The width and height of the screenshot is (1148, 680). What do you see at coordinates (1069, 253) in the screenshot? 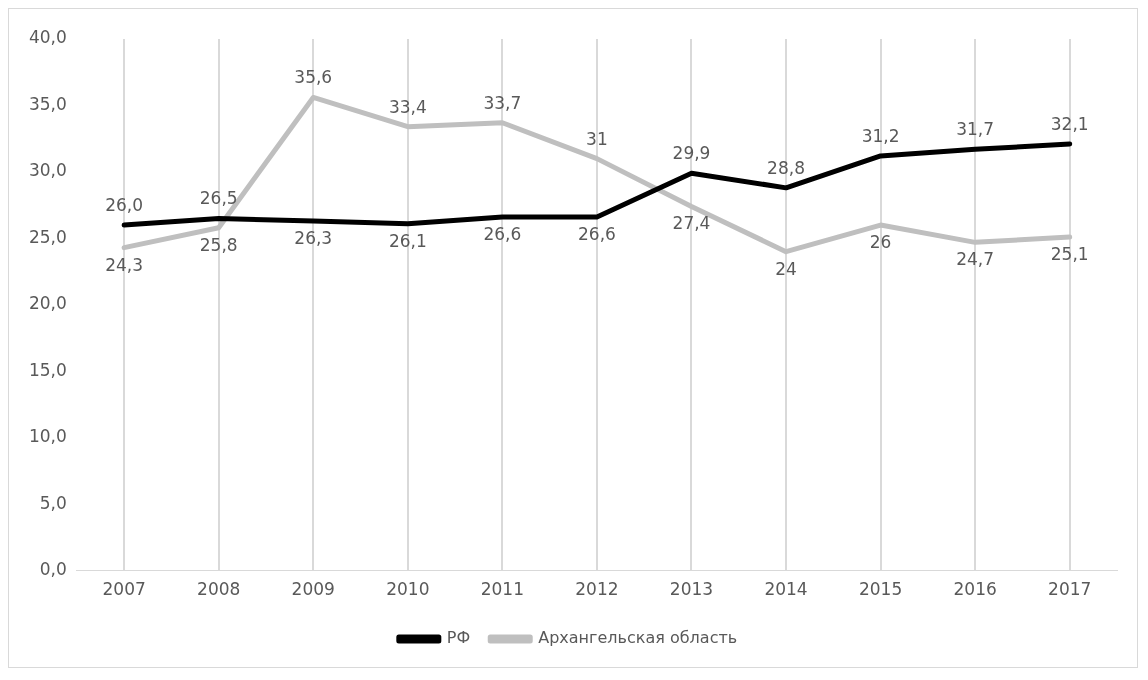
I see `data-label: 25,1` at bounding box center [1069, 253].